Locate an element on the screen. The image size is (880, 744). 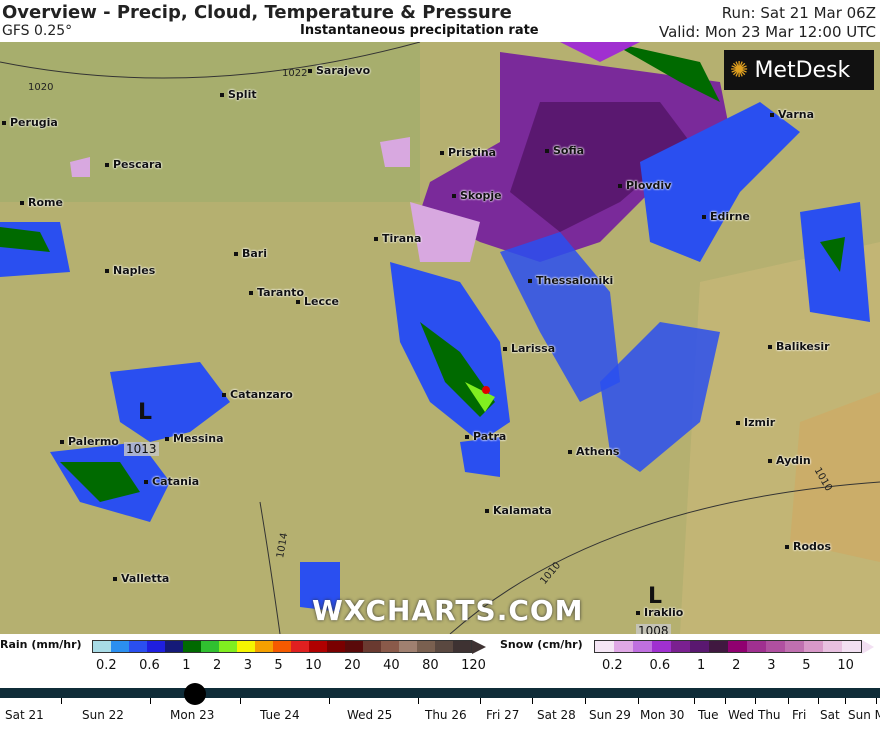
rain-legend-label: Rain (mm/hr) is located at coordinates (41, 644).